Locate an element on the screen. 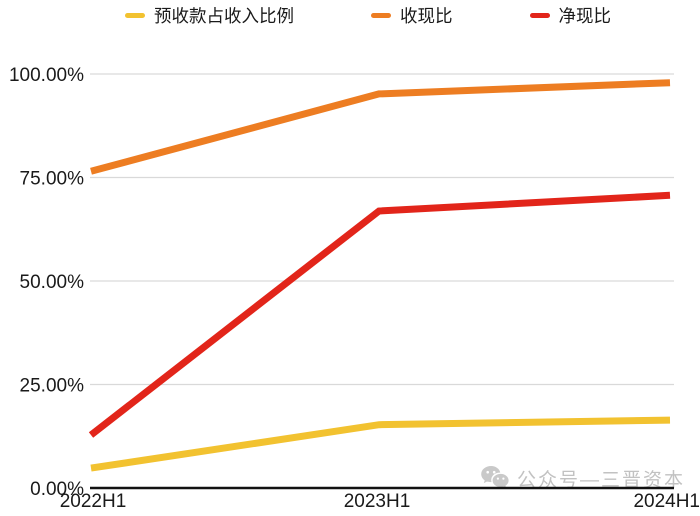 The height and width of the screenshot is (516, 700). chart-legend: 预收款占收入比例 收现比 净现比 is located at coordinates (368, 15).